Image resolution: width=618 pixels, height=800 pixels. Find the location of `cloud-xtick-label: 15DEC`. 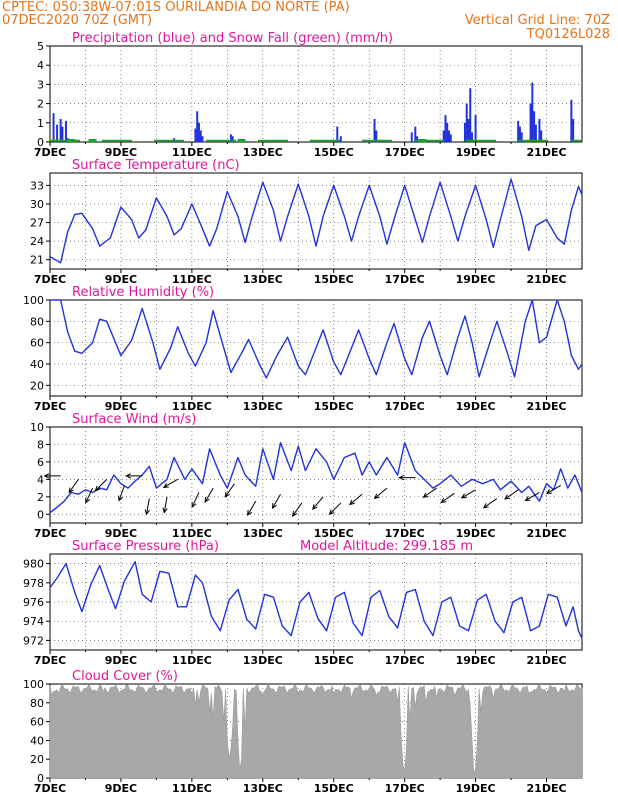

cloud-xtick-label: 15DEC is located at coordinates (334, 788).